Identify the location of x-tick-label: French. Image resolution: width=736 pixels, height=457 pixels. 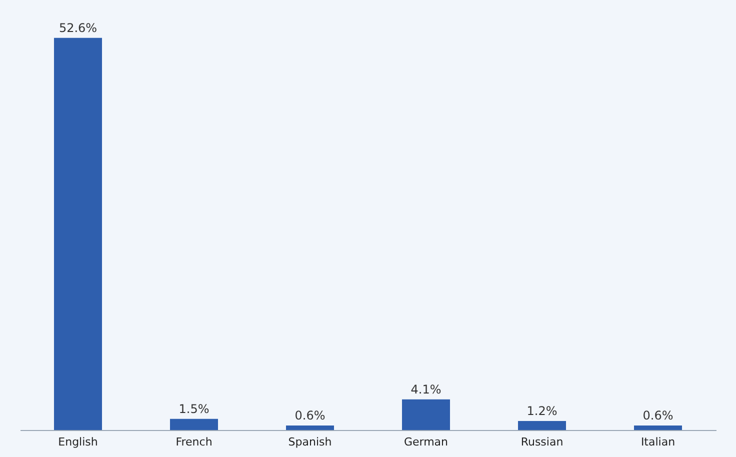
(194, 442).